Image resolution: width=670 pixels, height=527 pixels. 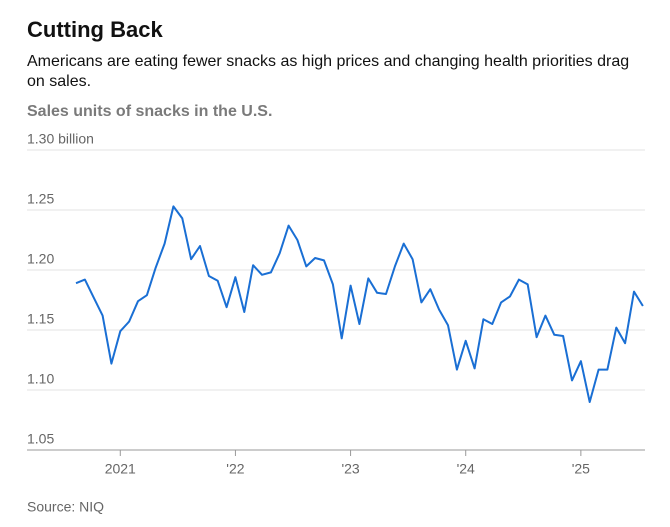 I want to click on y-tick-label: 1.15, so click(x=40, y=319).